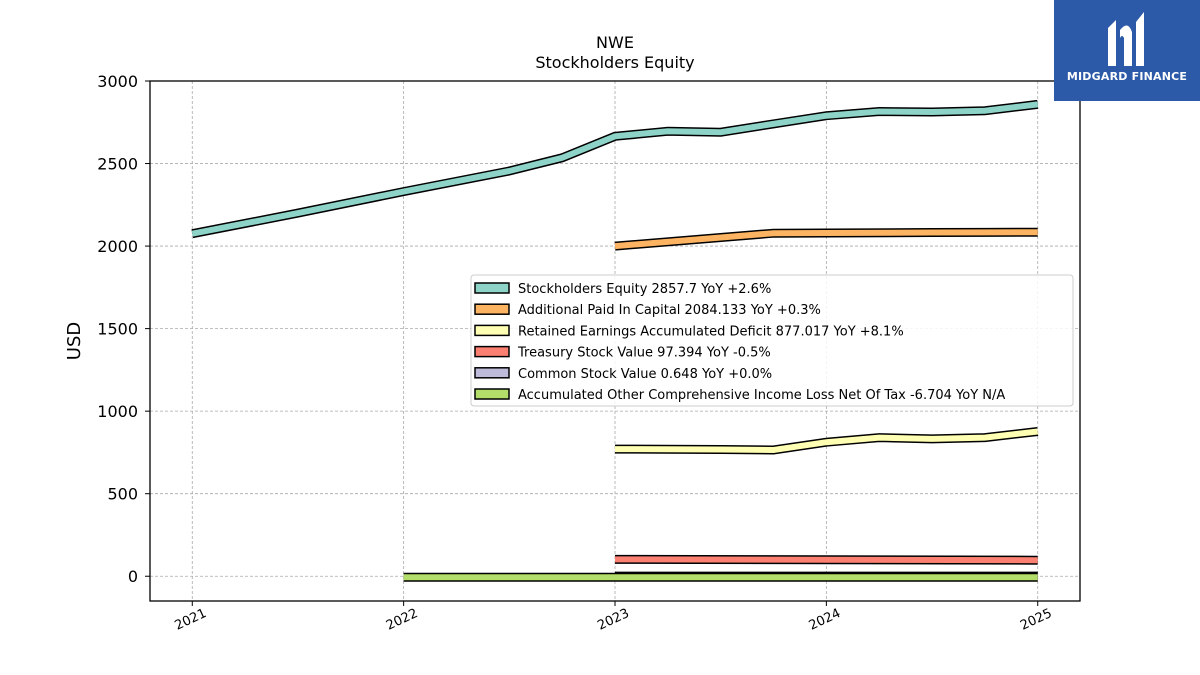 The width and height of the screenshot is (1200, 675). I want to click on legend-entry: Stockholders Equity 2857.7 YoY +2.6%, so click(644, 289).